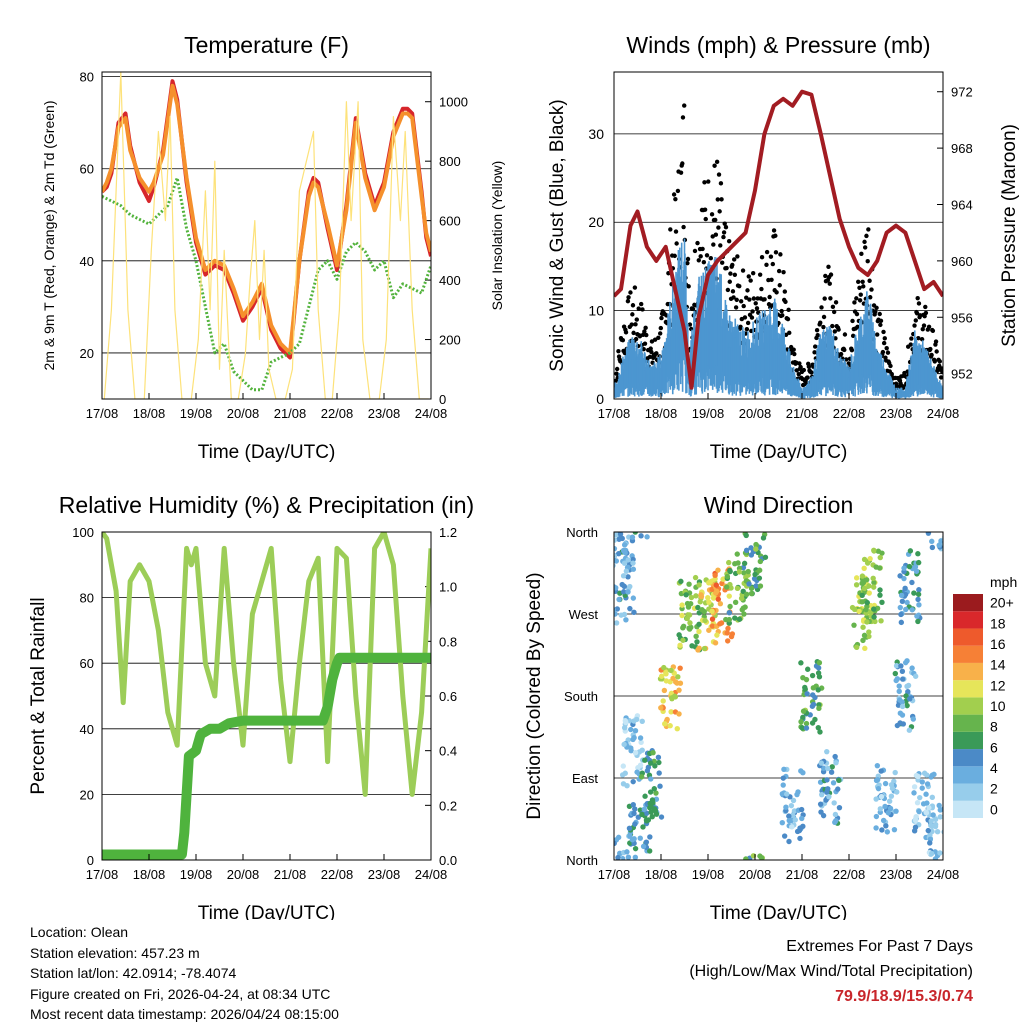 This screenshot has width=1024, height=1025. I want to click on temperature-xtick-label: 17/08, so click(102, 413).